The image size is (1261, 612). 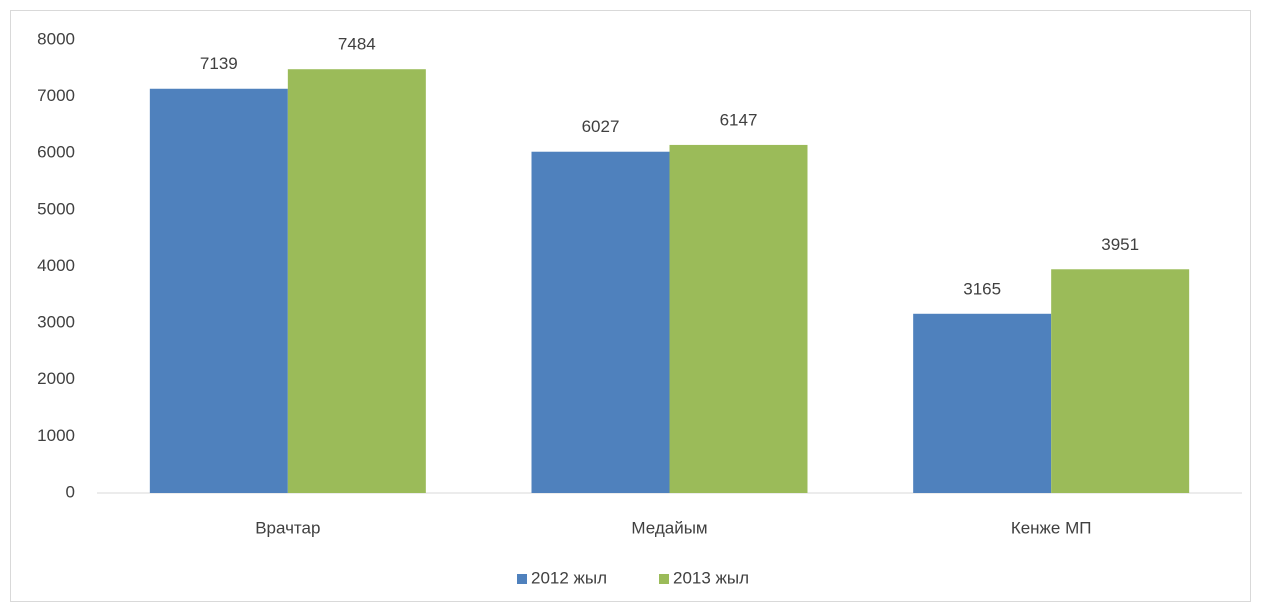 What do you see at coordinates (357, 44) in the screenshot?
I see `data-label: 7484` at bounding box center [357, 44].